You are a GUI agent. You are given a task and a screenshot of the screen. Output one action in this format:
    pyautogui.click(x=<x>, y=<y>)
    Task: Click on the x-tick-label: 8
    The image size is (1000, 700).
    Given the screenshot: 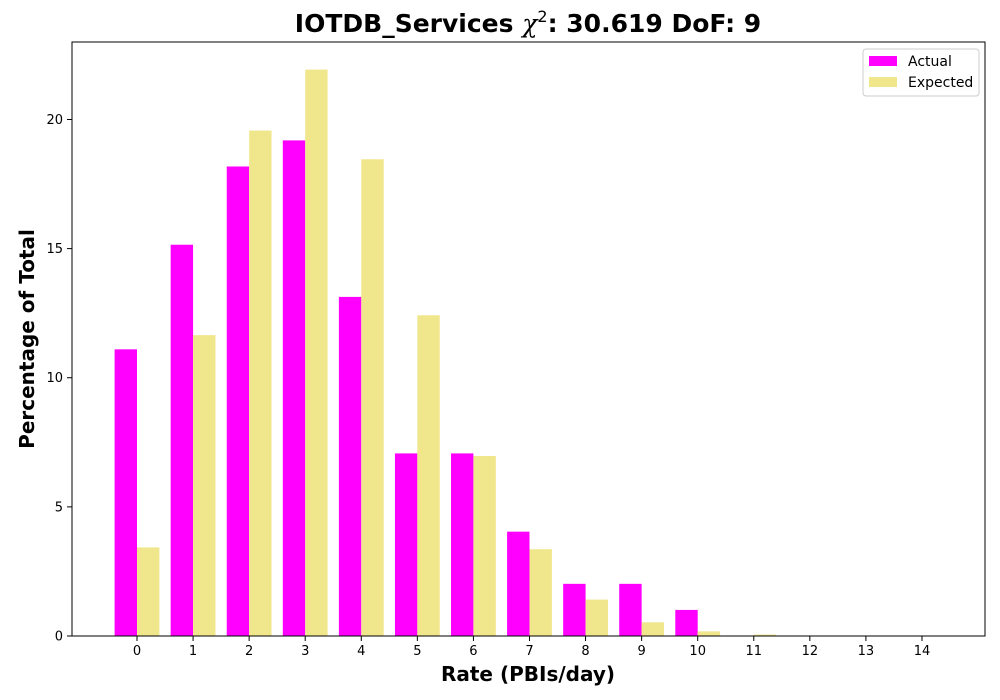 What is the action you would take?
    pyautogui.click(x=585, y=651)
    